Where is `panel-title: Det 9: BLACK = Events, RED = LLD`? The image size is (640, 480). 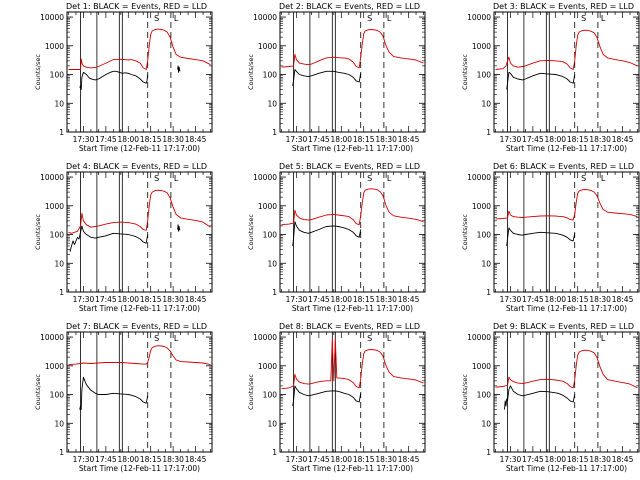 panel-title: Det 9: BLACK = Events, RED = LLD is located at coordinates (563, 326).